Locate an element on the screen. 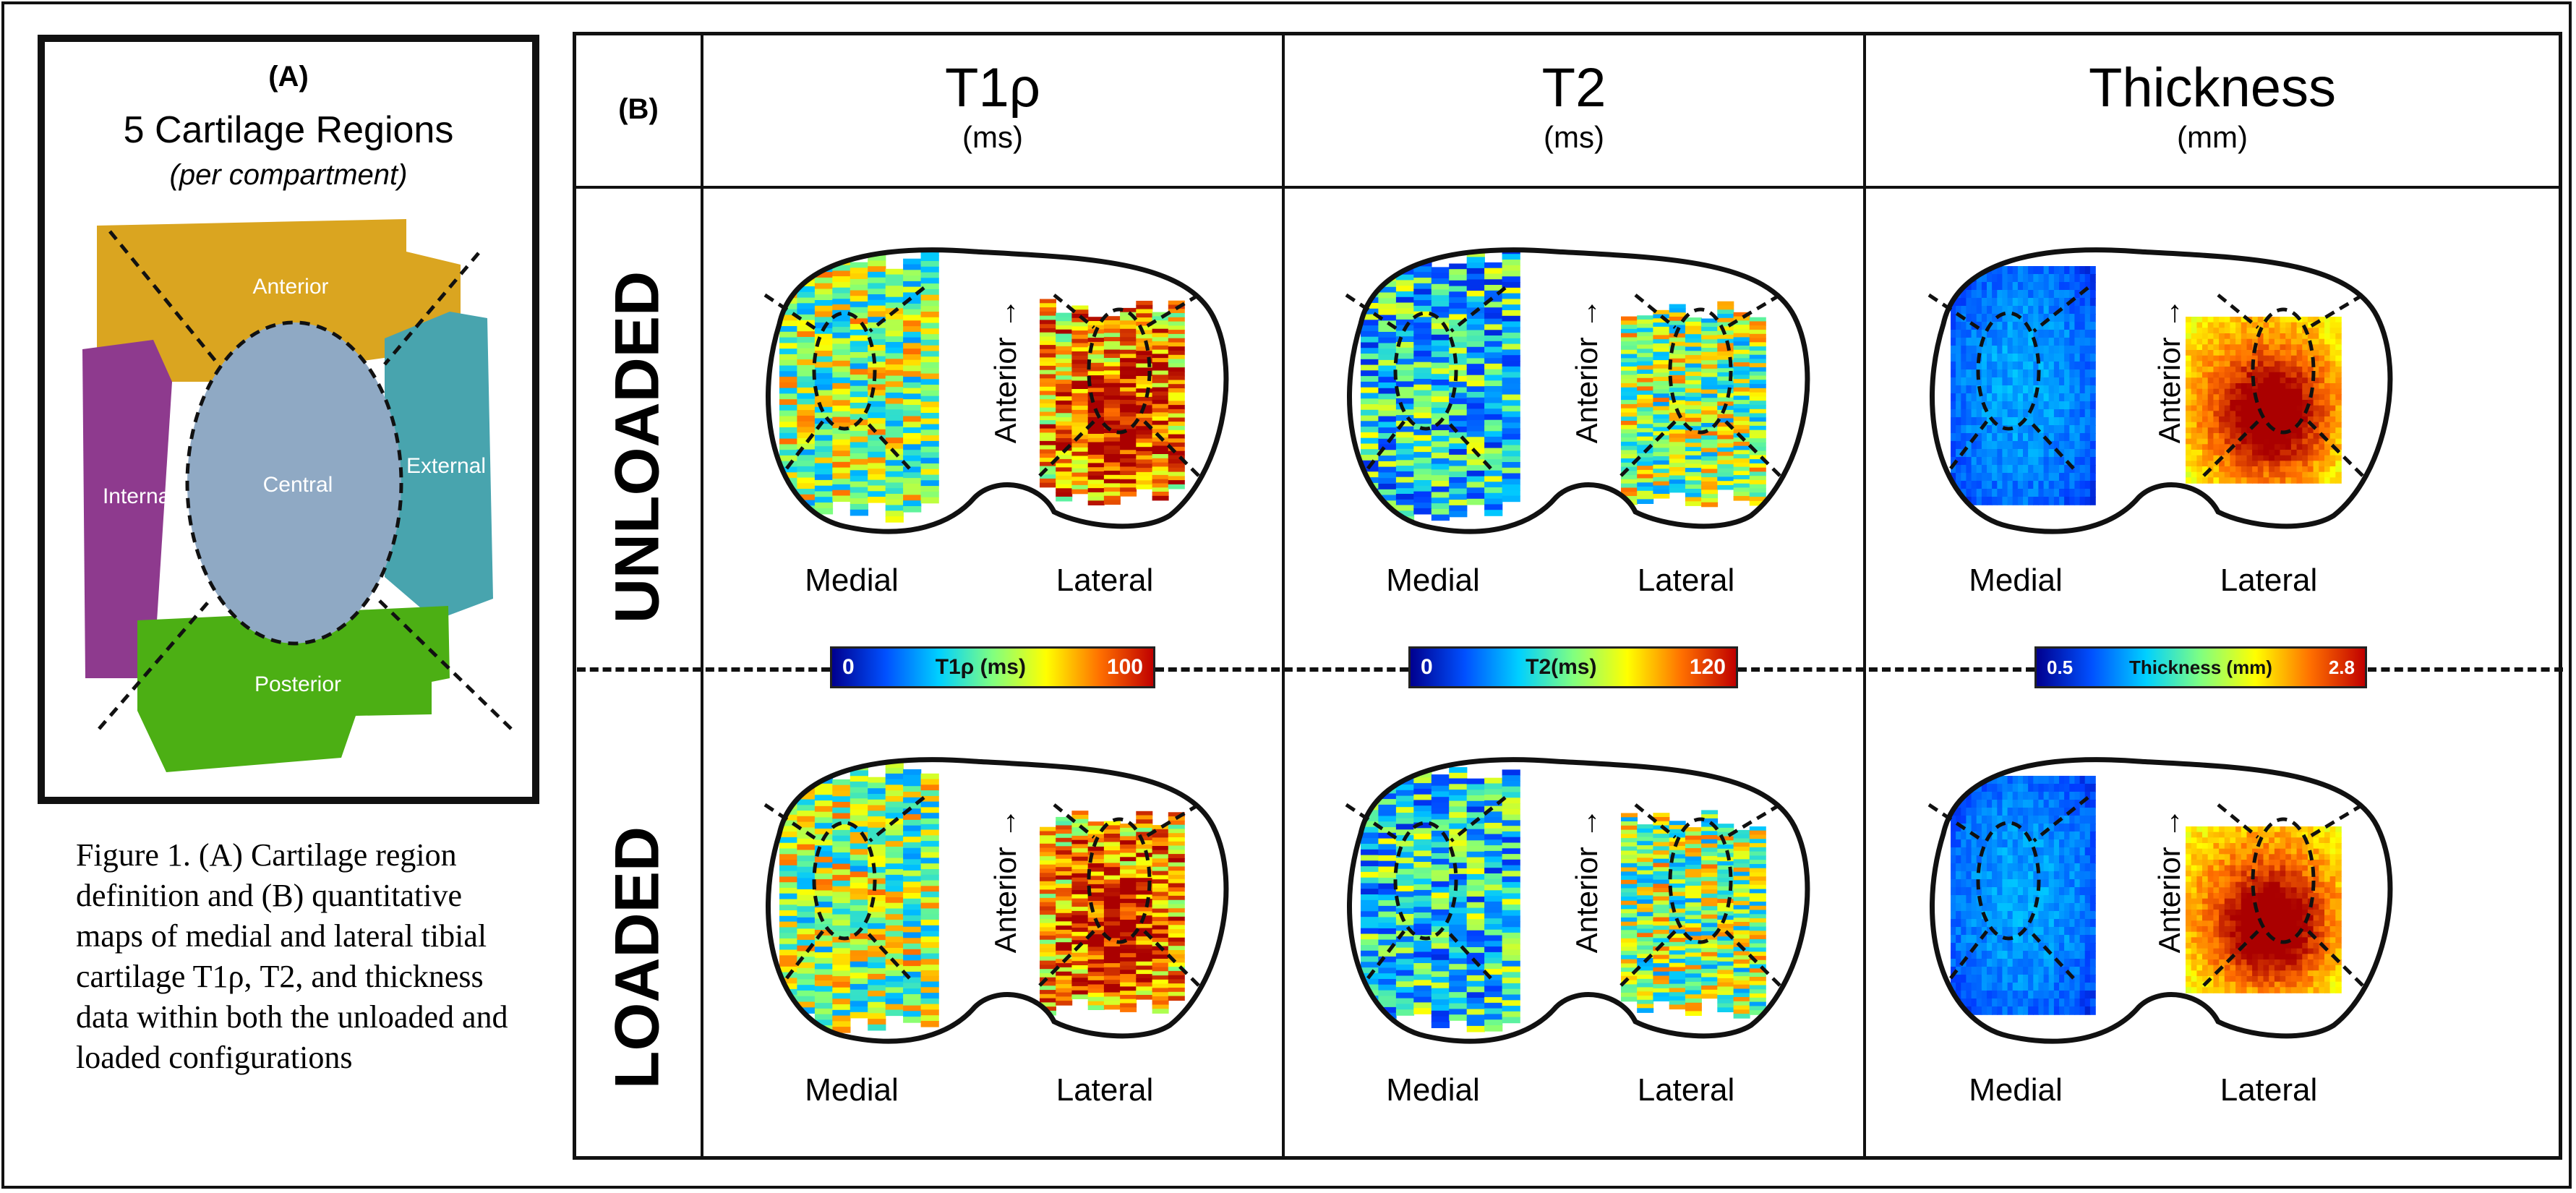 The image size is (2576, 1193). colorbar-thickness: 0.5 Thickness (mm) 2.8 is located at coordinates (2200, 667).